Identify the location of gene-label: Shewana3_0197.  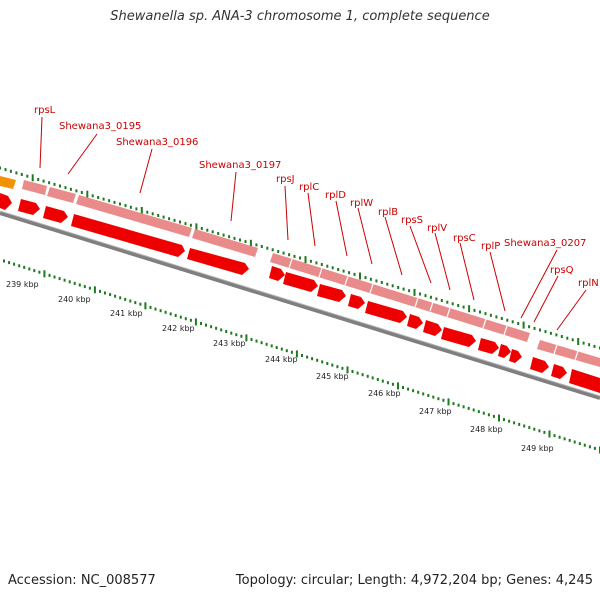
(240, 165).